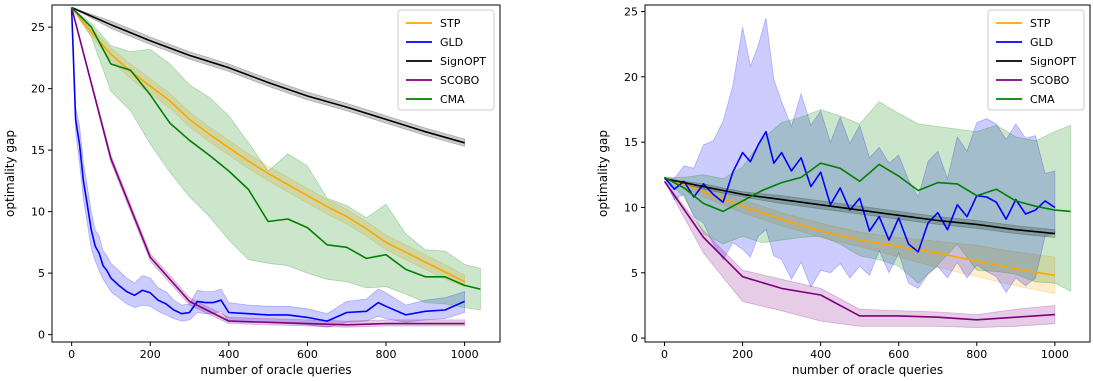 This screenshot has height=381, width=1093. I want to click on series-line-scobo, so click(859, 250).